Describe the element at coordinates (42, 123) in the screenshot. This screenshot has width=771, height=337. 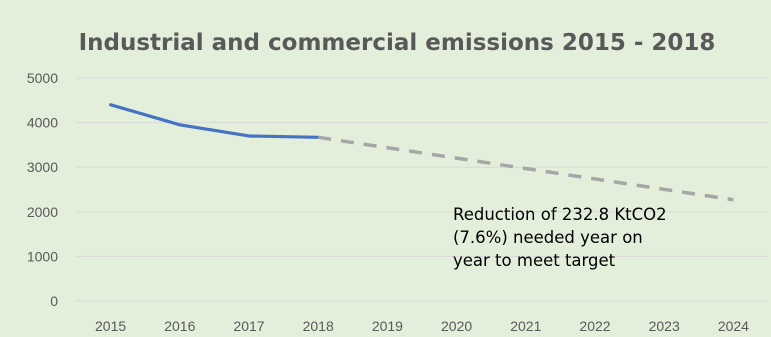
I see `y-tick-label: 4000` at that location.